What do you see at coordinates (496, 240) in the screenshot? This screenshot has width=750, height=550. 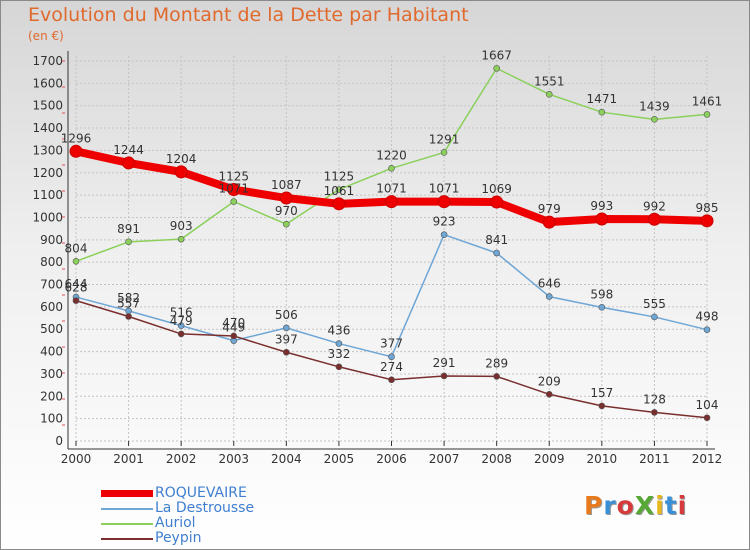 I see `data-label: 841` at bounding box center [496, 240].